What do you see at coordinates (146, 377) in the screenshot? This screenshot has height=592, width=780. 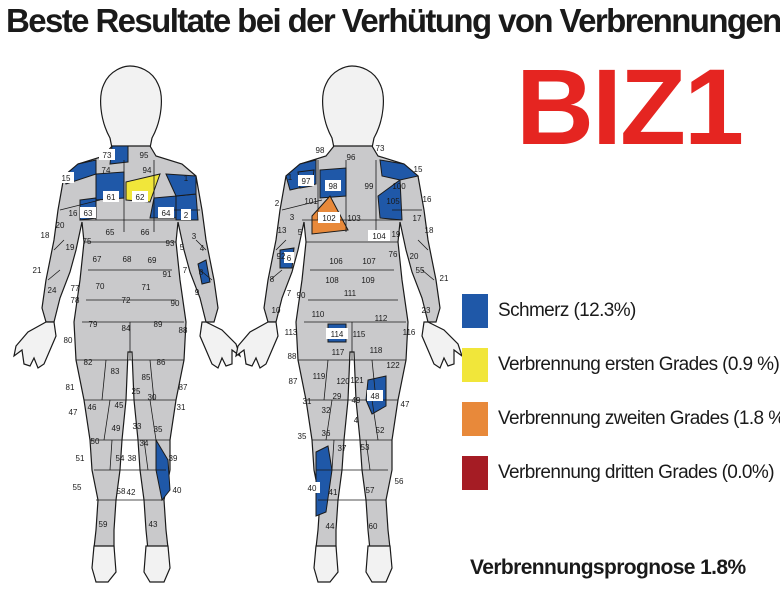 I see `svg-text: 85` at bounding box center [146, 377].